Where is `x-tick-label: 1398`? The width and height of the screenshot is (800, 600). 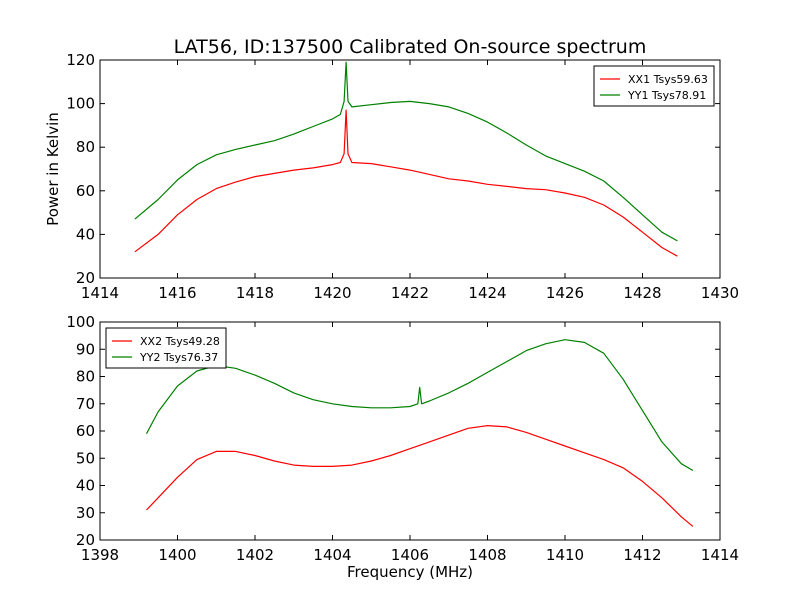
x-tick-label: 1398 is located at coordinates (100, 555).